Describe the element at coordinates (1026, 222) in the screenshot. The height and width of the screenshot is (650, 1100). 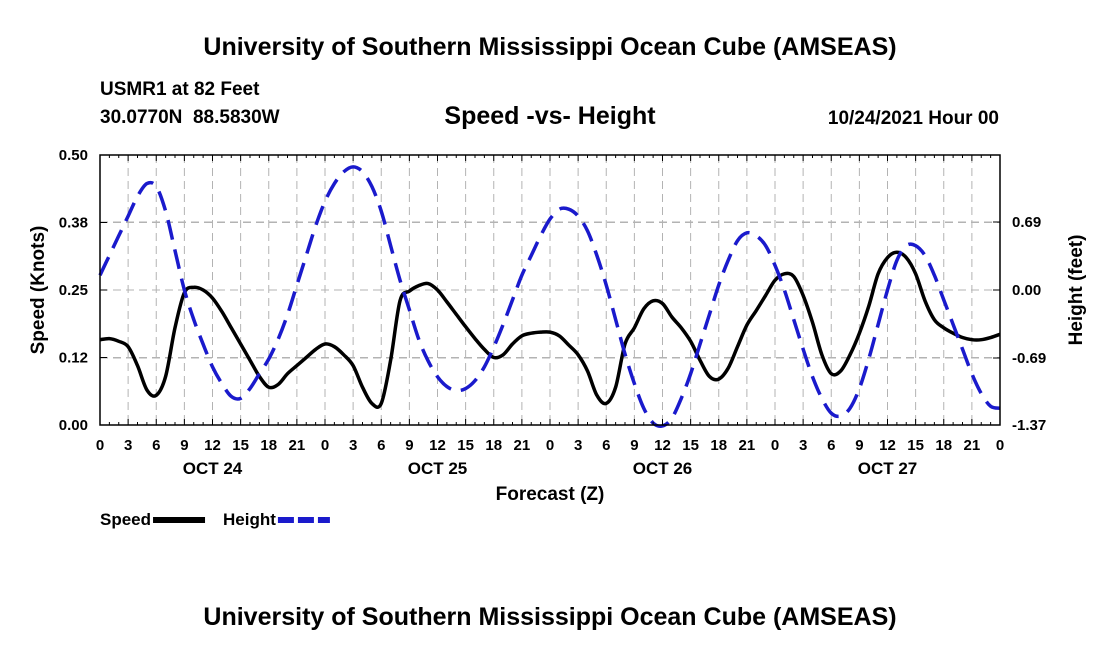
I see `y-right-tick-label: 0.69` at that location.